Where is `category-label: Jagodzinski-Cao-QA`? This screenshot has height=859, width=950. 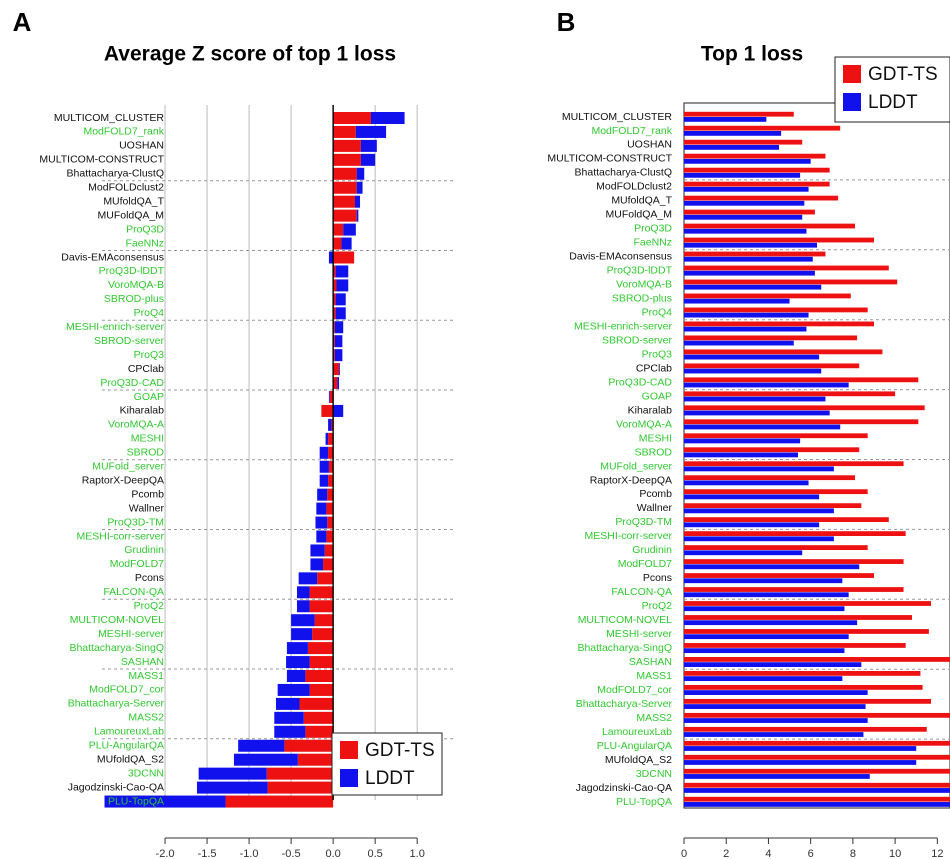 category-label: Jagodzinski-Cao-QA is located at coordinates (116, 787).